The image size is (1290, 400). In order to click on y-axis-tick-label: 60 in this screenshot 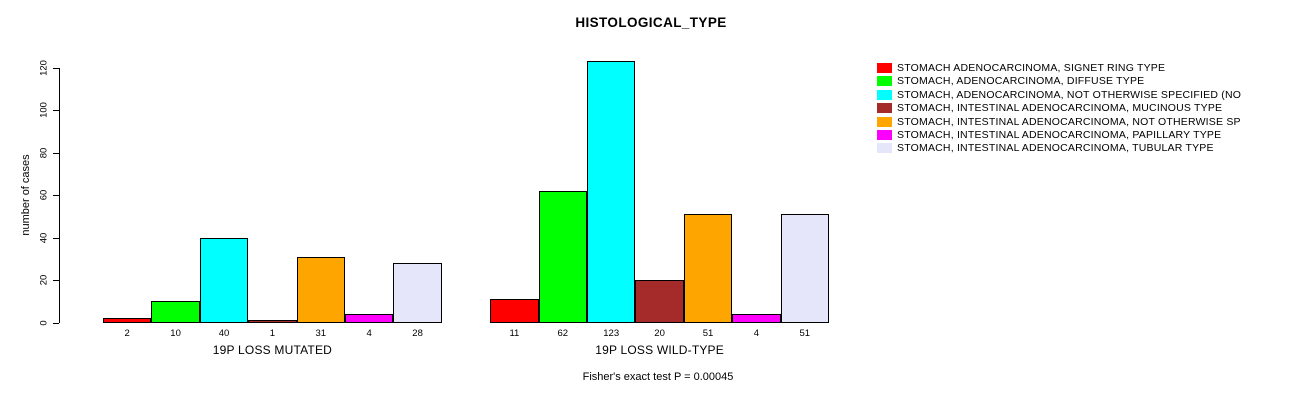, I will do `click(44, 195)`.